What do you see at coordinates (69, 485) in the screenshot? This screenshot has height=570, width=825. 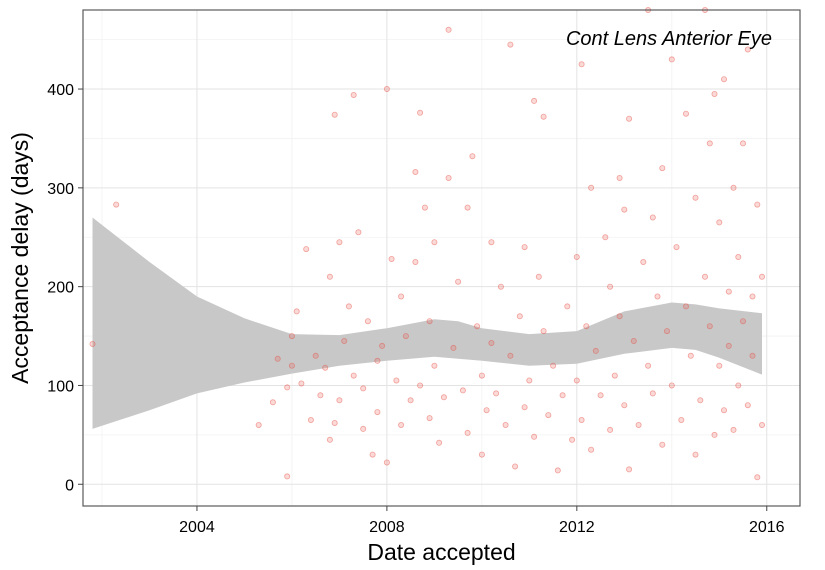 I see `y-tick-label: 0` at bounding box center [69, 485].